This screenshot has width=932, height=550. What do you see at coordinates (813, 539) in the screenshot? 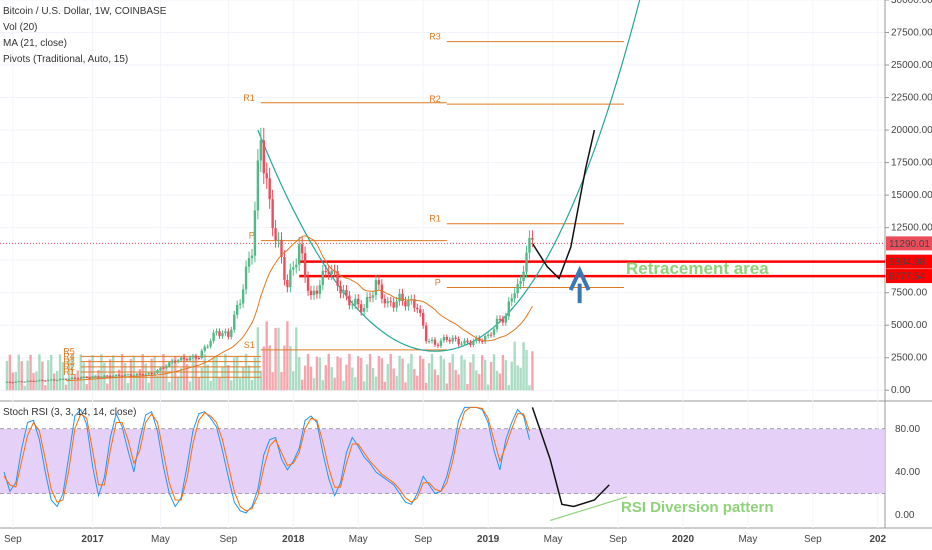
I see `x-tick-label: Sep` at bounding box center [813, 539].